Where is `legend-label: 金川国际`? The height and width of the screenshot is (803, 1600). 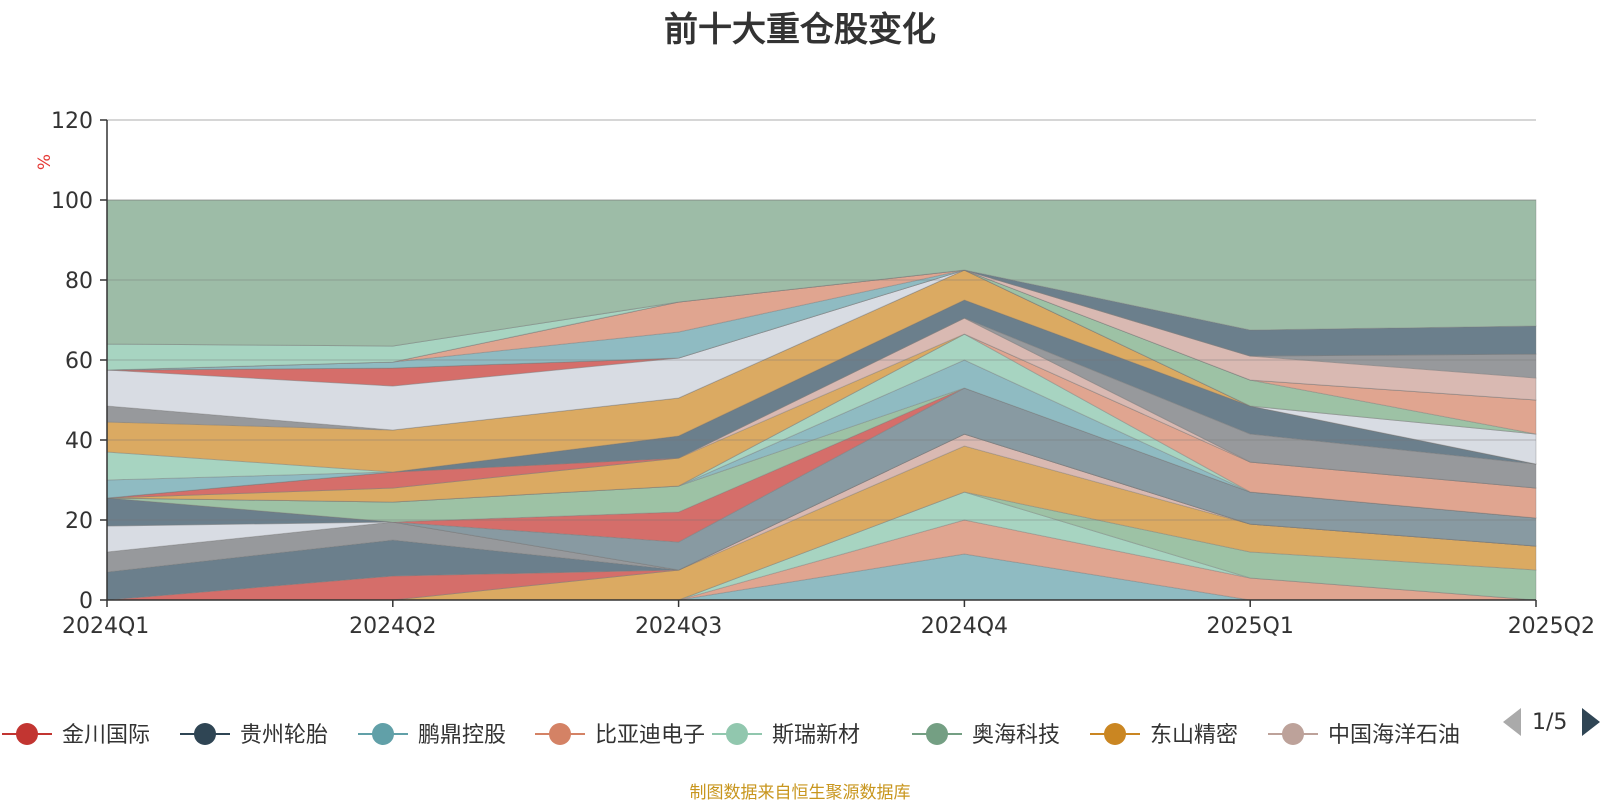
legend-label: 金川国际 is located at coordinates (106, 735).